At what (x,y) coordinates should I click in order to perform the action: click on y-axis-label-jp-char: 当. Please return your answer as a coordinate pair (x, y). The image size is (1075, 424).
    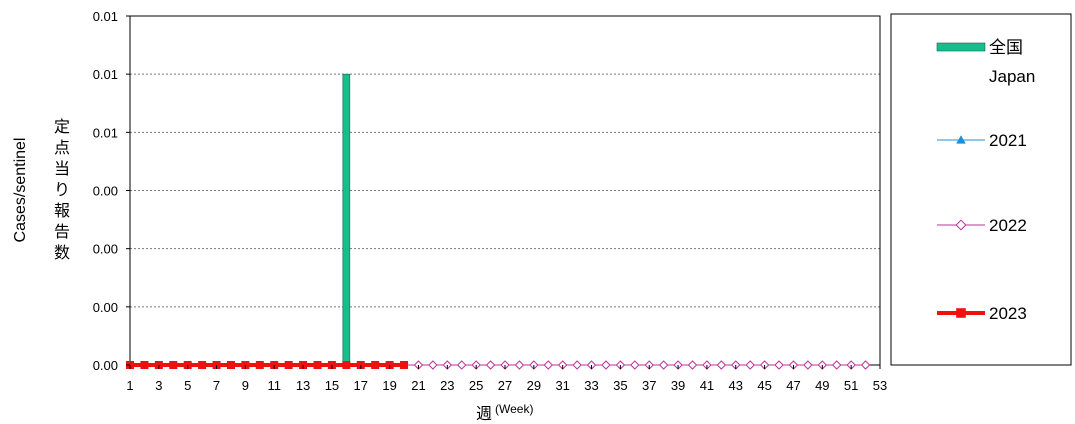
    Looking at the image, I should click on (62, 168).